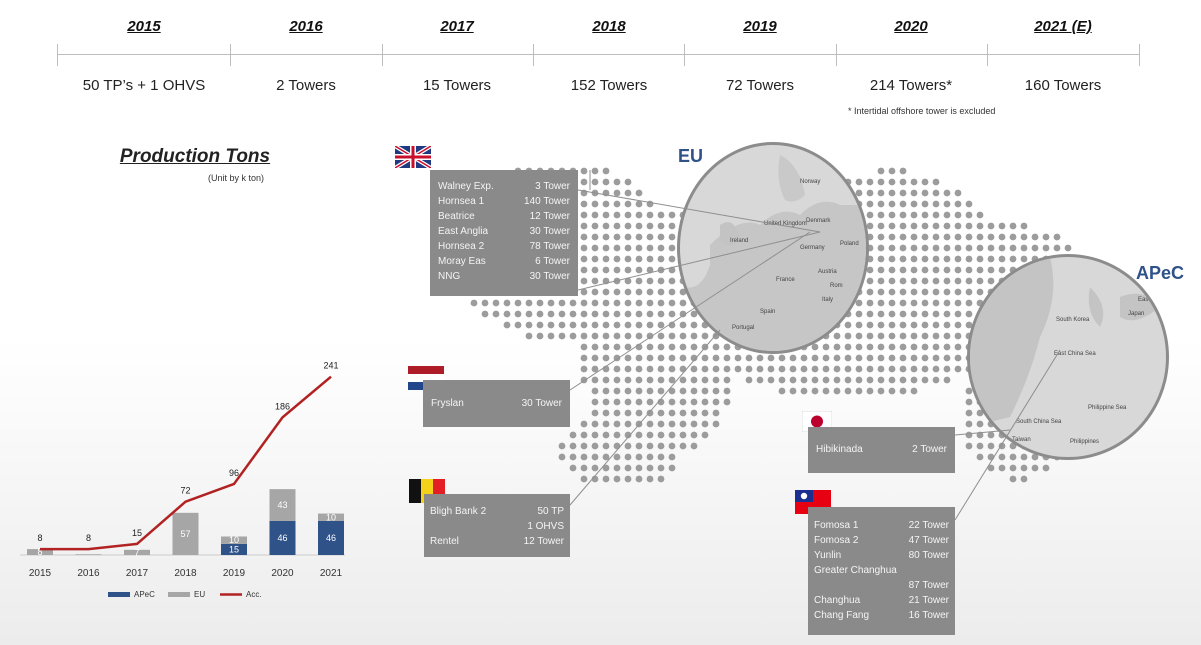 This screenshot has height=645, width=1201. What do you see at coordinates (760, 85) in the screenshot?
I see `timeline-value: 72 Towers` at bounding box center [760, 85].